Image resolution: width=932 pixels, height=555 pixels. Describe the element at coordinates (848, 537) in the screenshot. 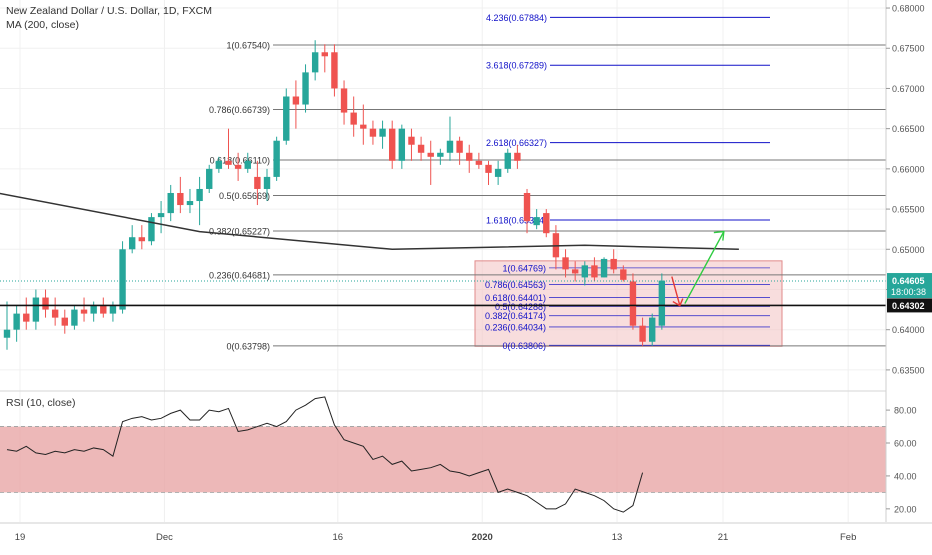

I see `time-tick-label: Feb` at that location.